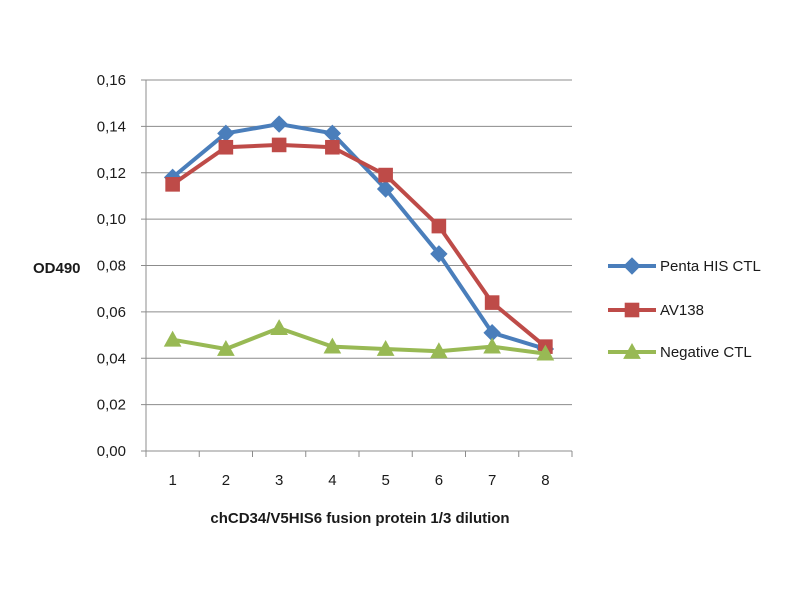 The height and width of the screenshot is (600, 800). Describe the element at coordinates (172, 480) in the screenshot. I see `x-tick-label: 1` at that location.